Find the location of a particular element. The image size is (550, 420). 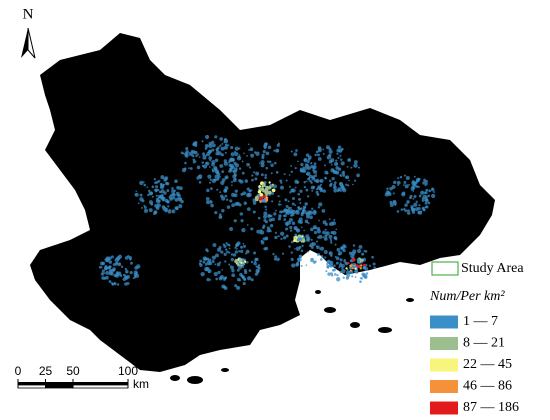

legend-label: 46 — 86 is located at coordinates (487, 386).